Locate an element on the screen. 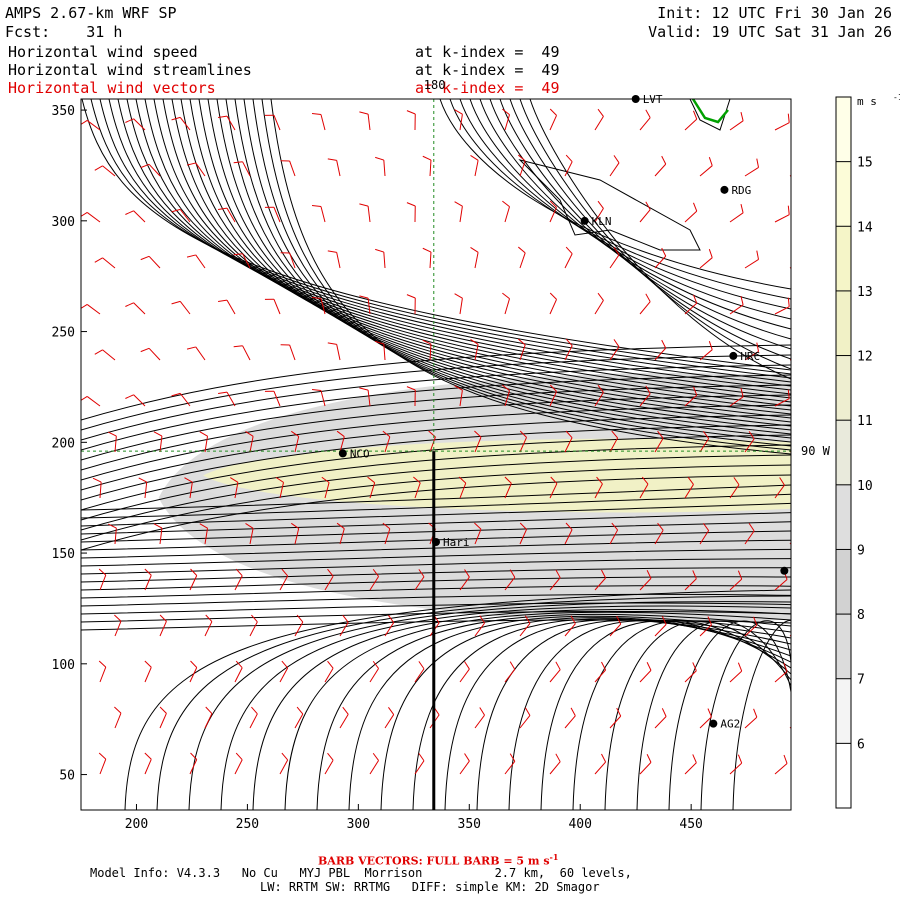 This screenshot has width=900, height=900. y-tick-label: 200 is located at coordinates (63, 443).